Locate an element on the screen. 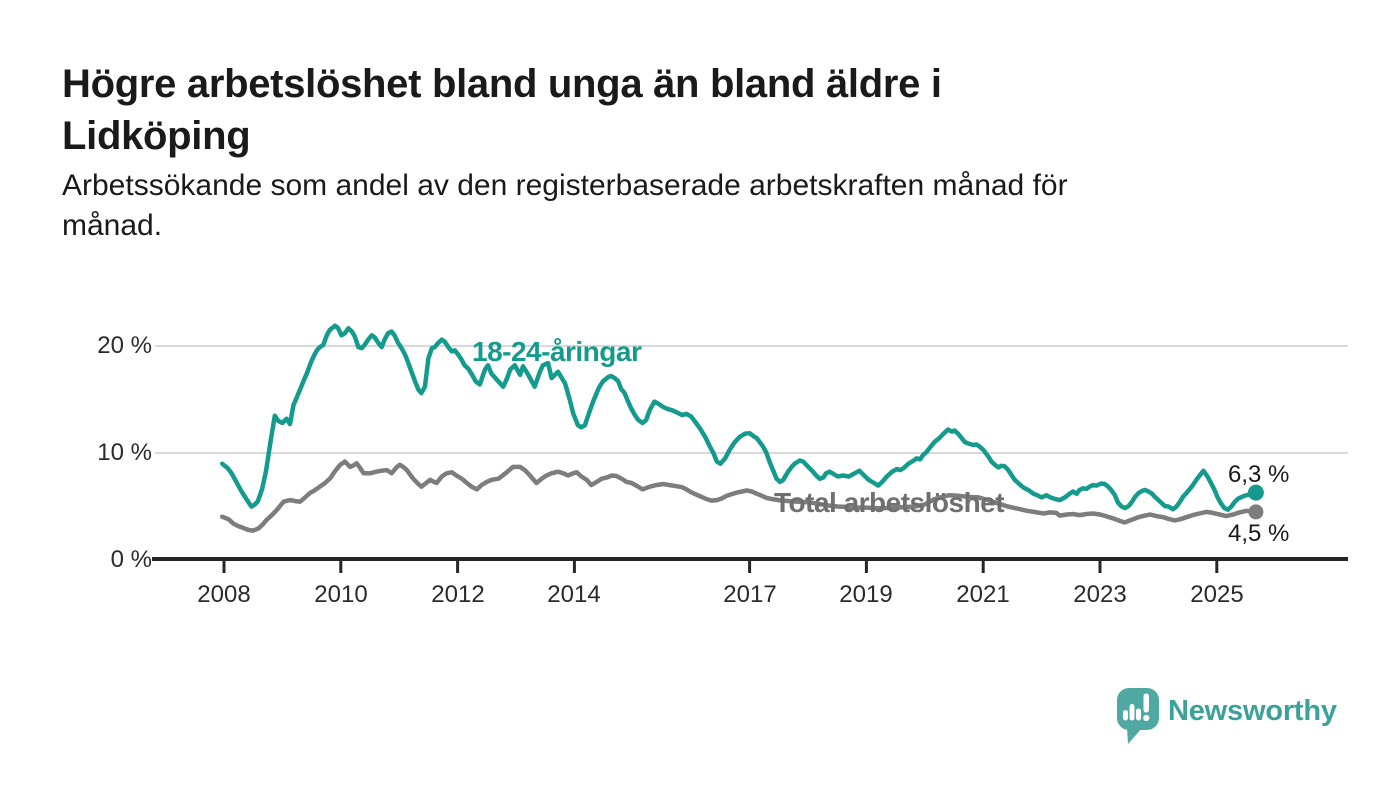 The width and height of the screenshot is (1400, 794). newsworthy-logo: Newsworthy is located at coordinates (1236, 722).